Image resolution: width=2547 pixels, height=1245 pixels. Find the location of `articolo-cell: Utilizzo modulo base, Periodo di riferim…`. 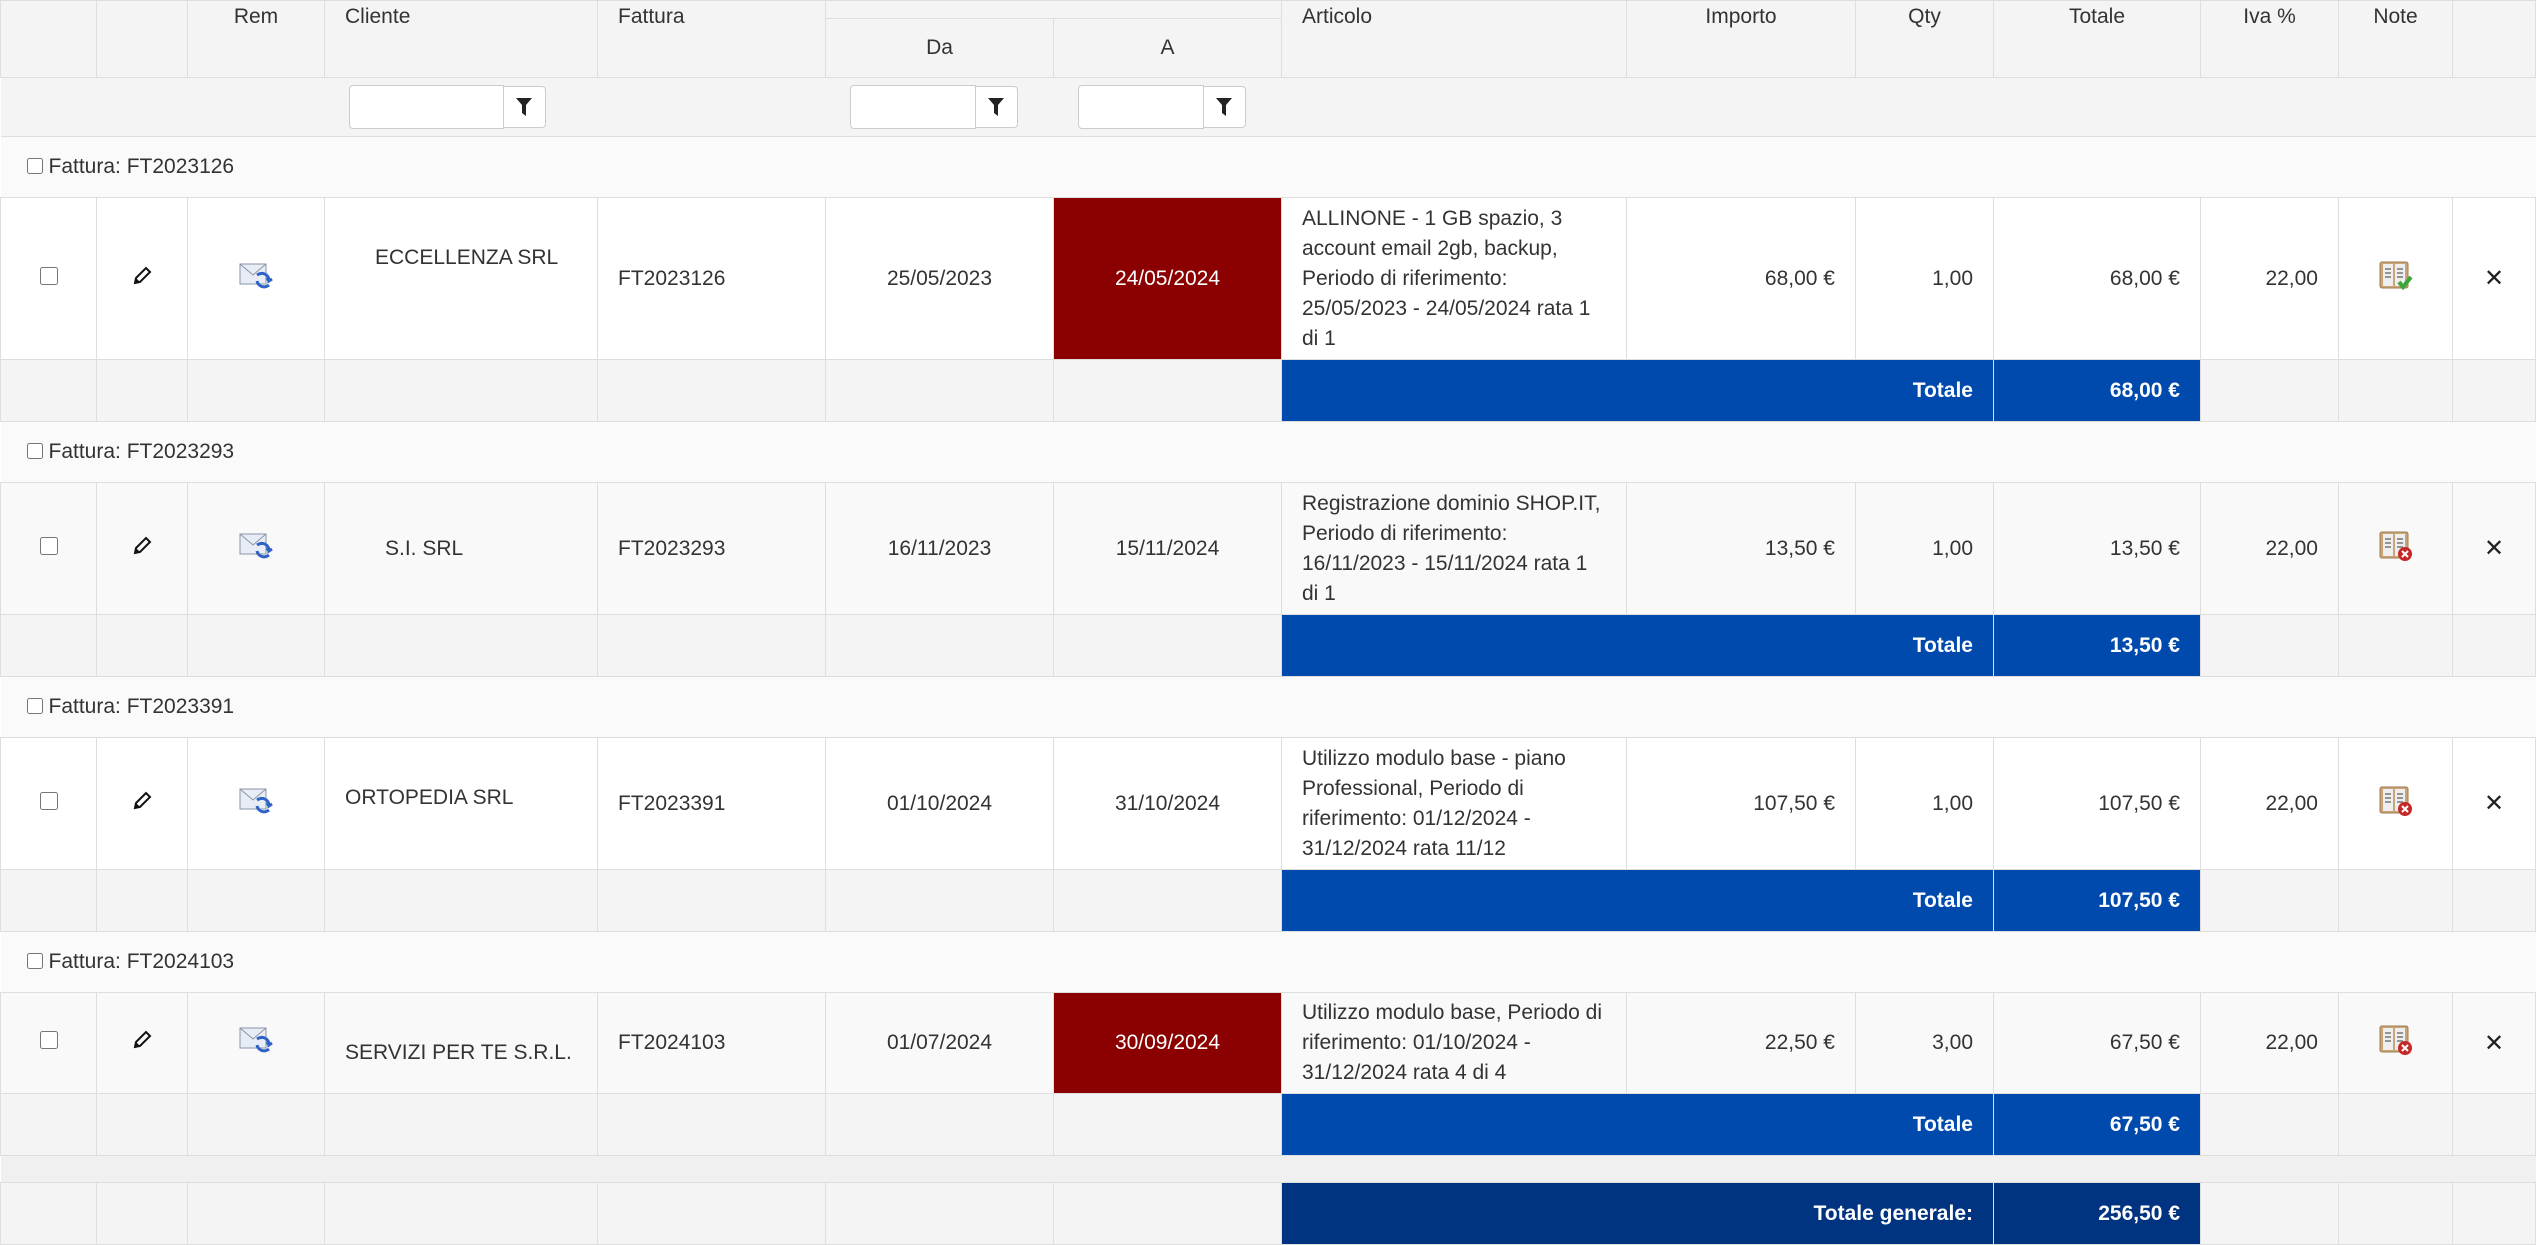

articolo-cell: Utilizzo modulo base, Periodo di riferim… is located at coordinates (1454, 1043).